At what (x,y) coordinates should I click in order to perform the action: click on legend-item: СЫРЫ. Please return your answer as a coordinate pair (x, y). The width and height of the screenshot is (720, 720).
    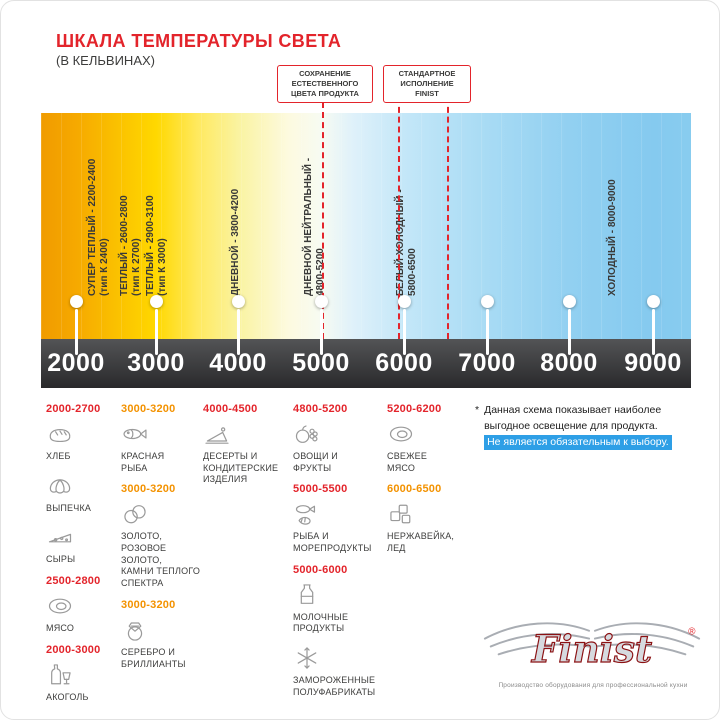
    Looking at the image, I should click on (82, 544).